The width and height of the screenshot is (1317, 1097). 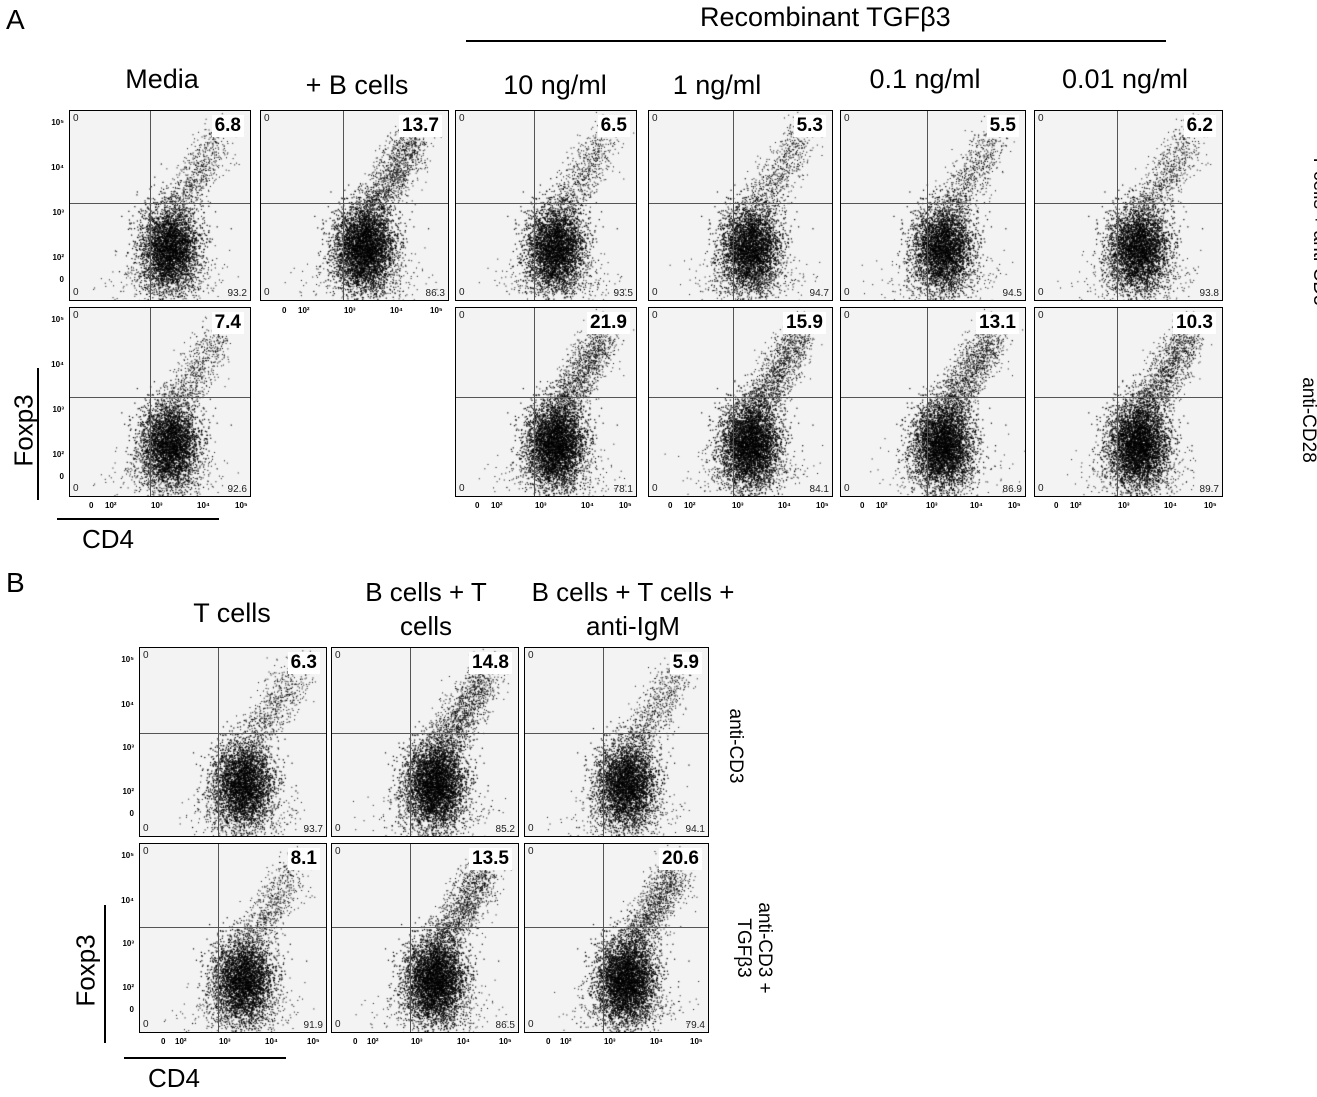 What do you see at coordinates (754, 948) in the screenshot?
I see `row-label-b-anti-cd3-tgfb3: anti-CD3 + TGFβ3` at bounding box center [754, 948].